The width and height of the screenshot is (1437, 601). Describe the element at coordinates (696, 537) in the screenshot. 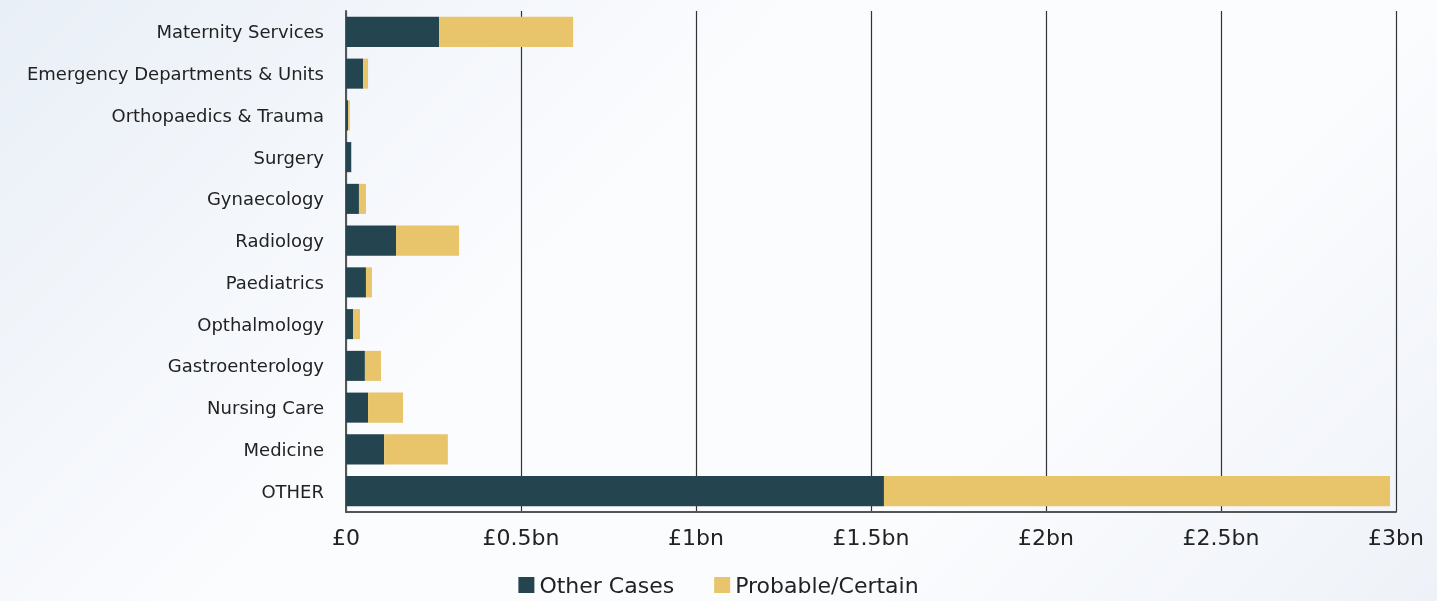

I see `x-tick-label: £1bn` at that location.